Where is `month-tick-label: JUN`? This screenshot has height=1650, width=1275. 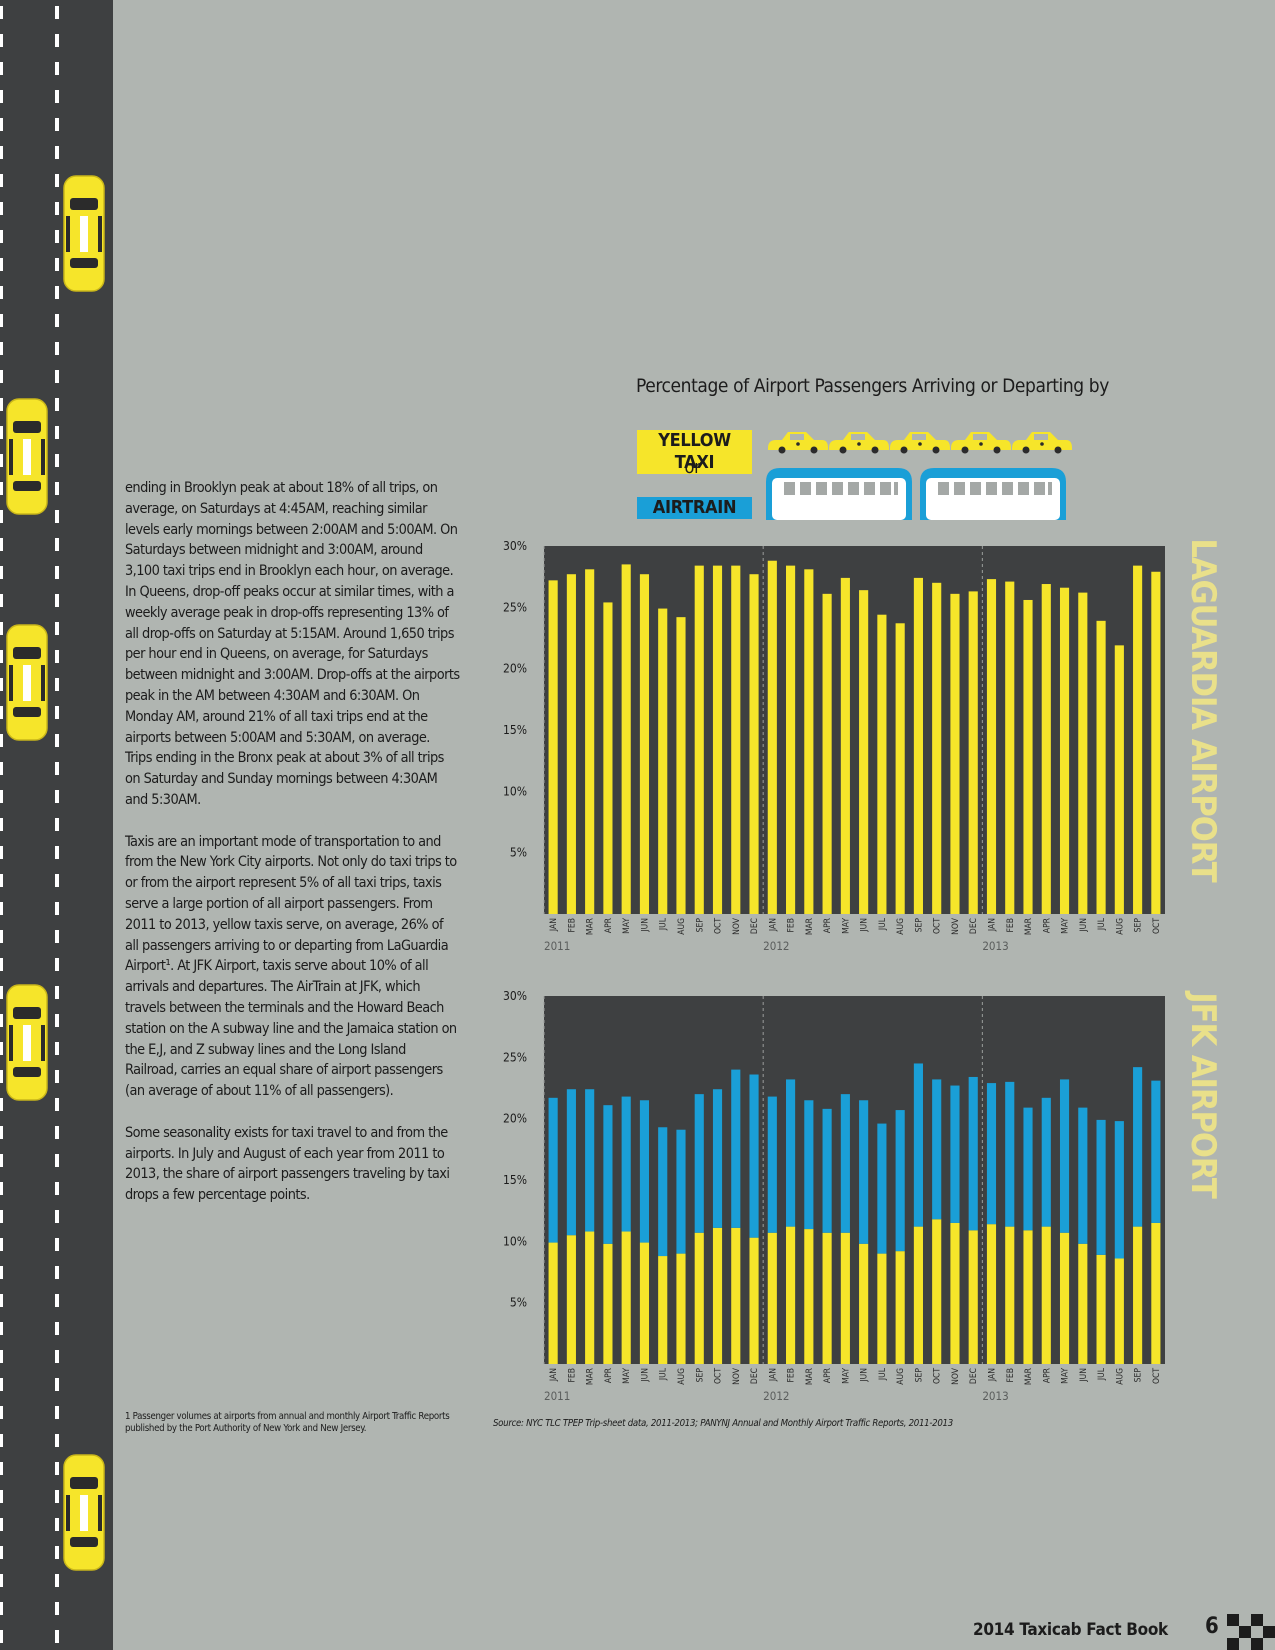 month-tick-label: JUN is located at coordinates (865, 1375).